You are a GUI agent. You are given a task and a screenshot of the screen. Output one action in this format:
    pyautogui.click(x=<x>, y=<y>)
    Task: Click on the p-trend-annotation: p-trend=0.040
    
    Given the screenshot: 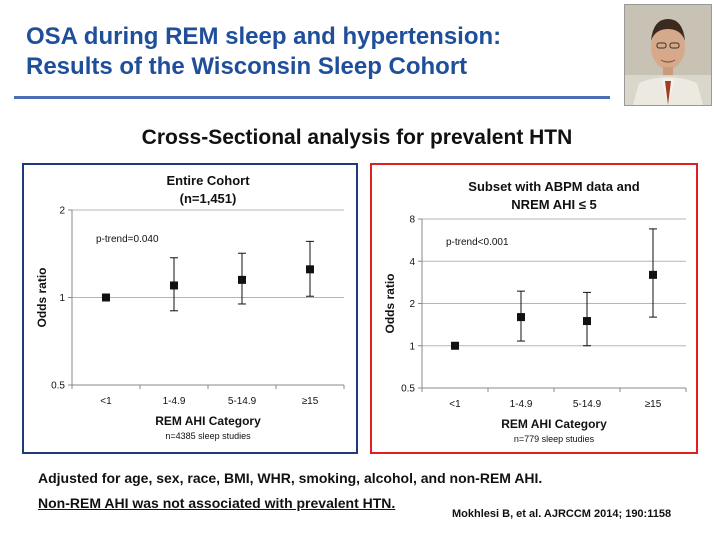 What is the action you would take?
    pyautogui.click(x=127, y=239)
    